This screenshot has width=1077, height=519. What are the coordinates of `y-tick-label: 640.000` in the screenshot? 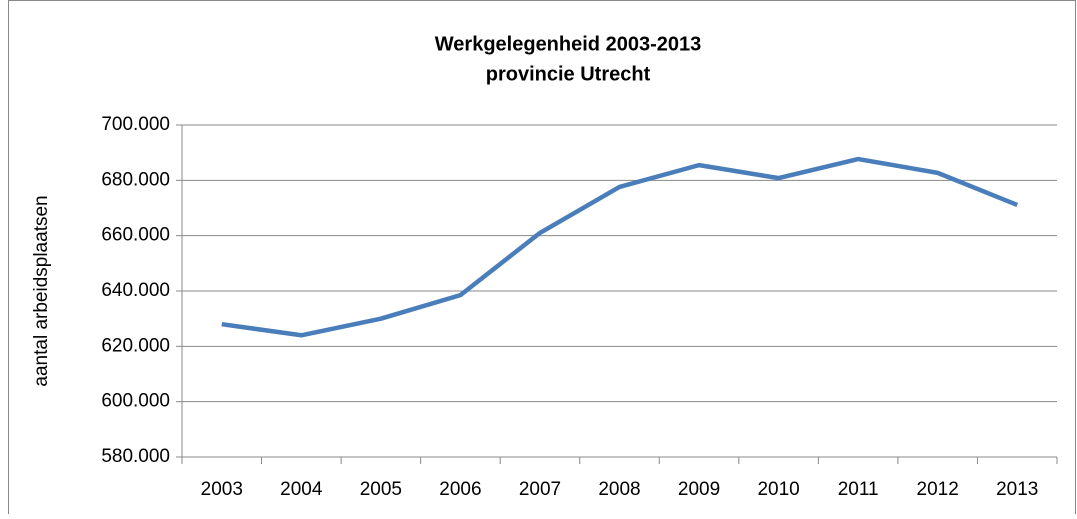 It's located at (135, 290).